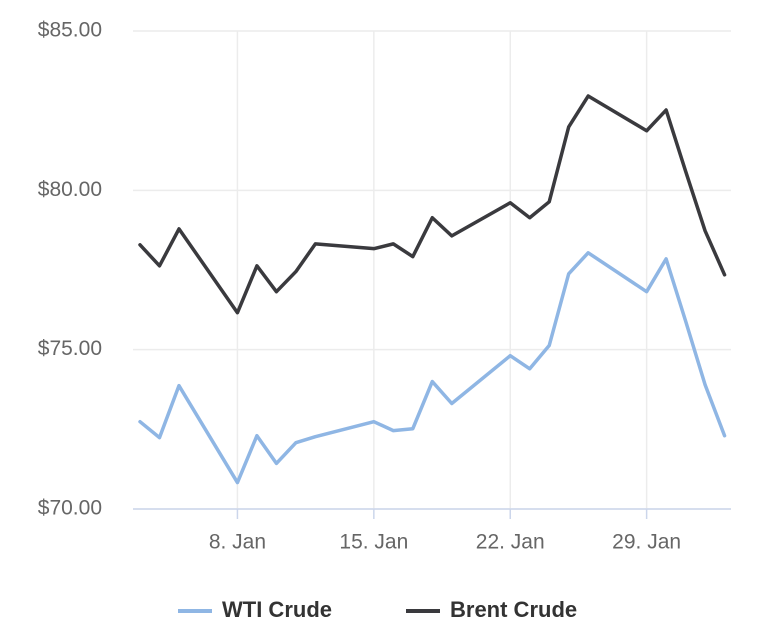  I want to click on y-tick-label: $80.00, so click(70, 189).